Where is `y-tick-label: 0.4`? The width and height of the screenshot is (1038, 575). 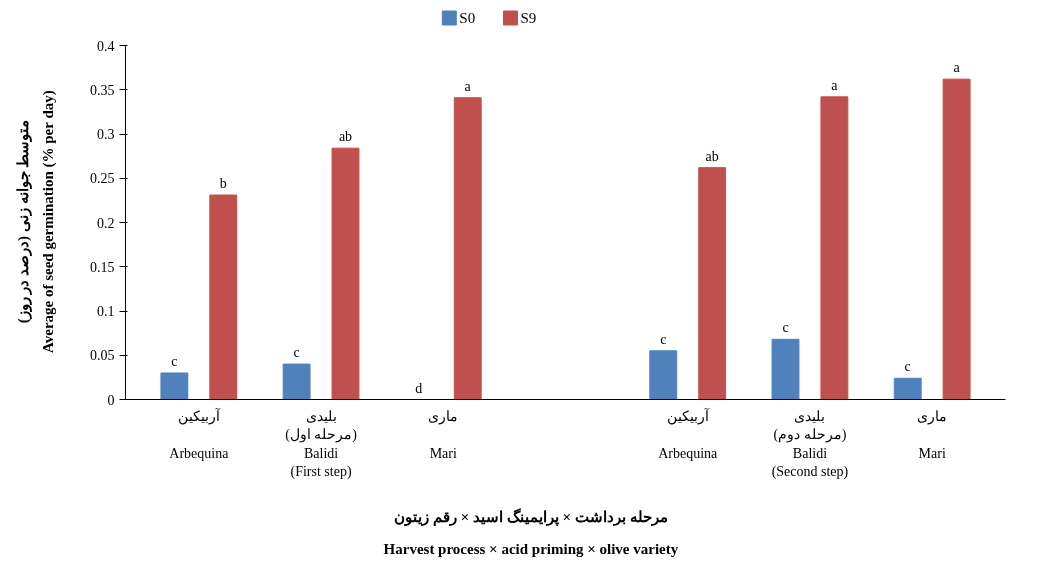 y-tick-label: 0.4 is located at coordinates (106, 46).